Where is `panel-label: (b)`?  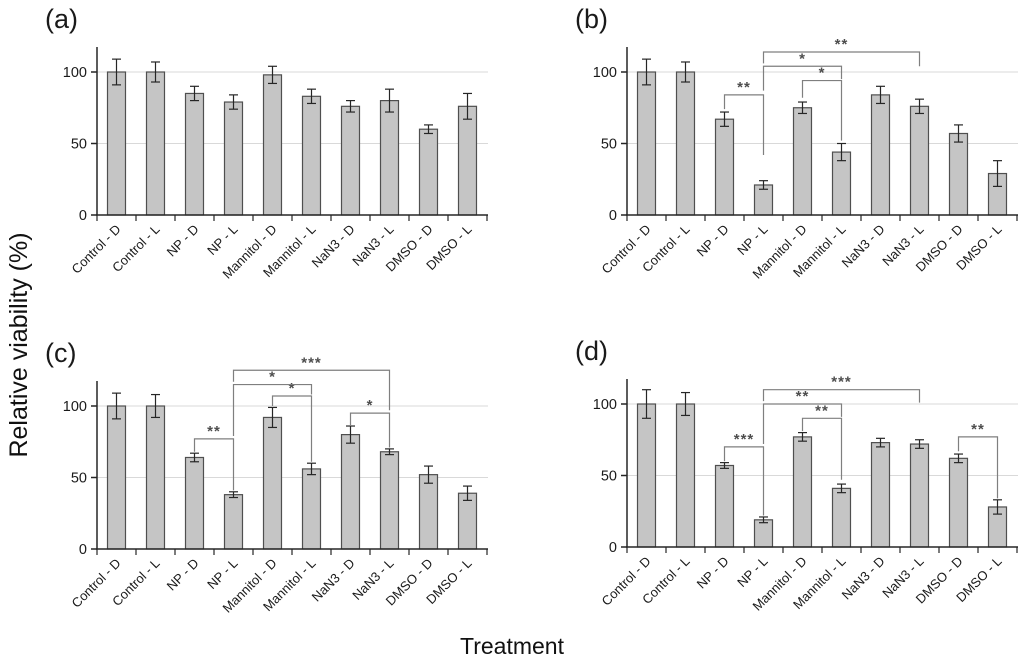
panel-label: (b) is located at coordinates (591, 19).